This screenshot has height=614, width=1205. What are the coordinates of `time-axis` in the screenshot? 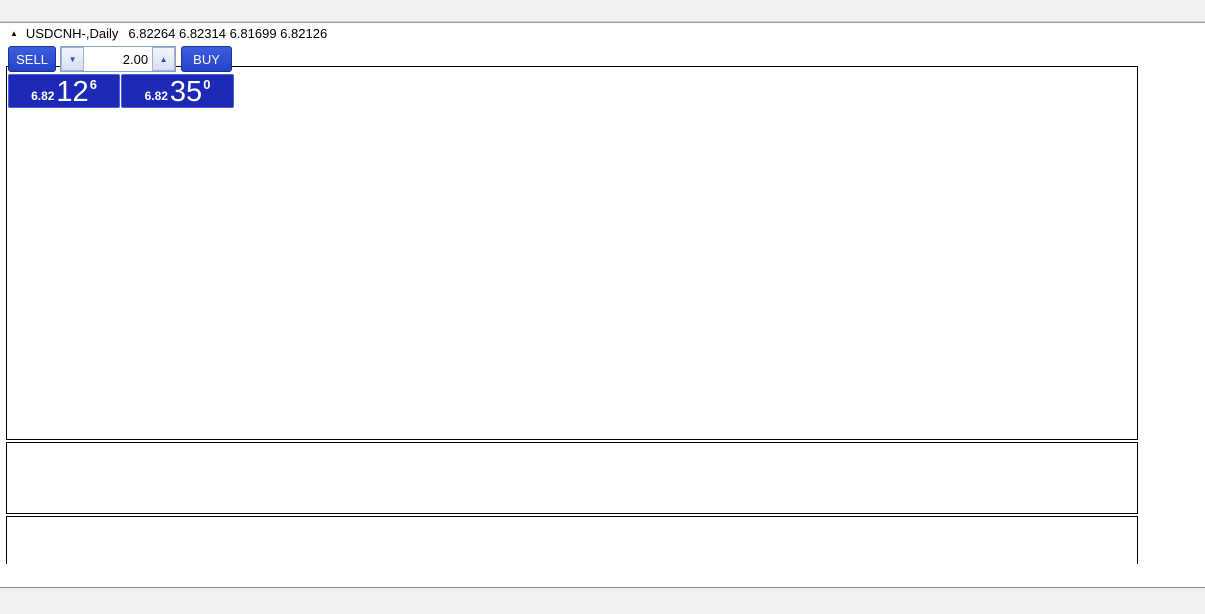 It's located at (602, 576).